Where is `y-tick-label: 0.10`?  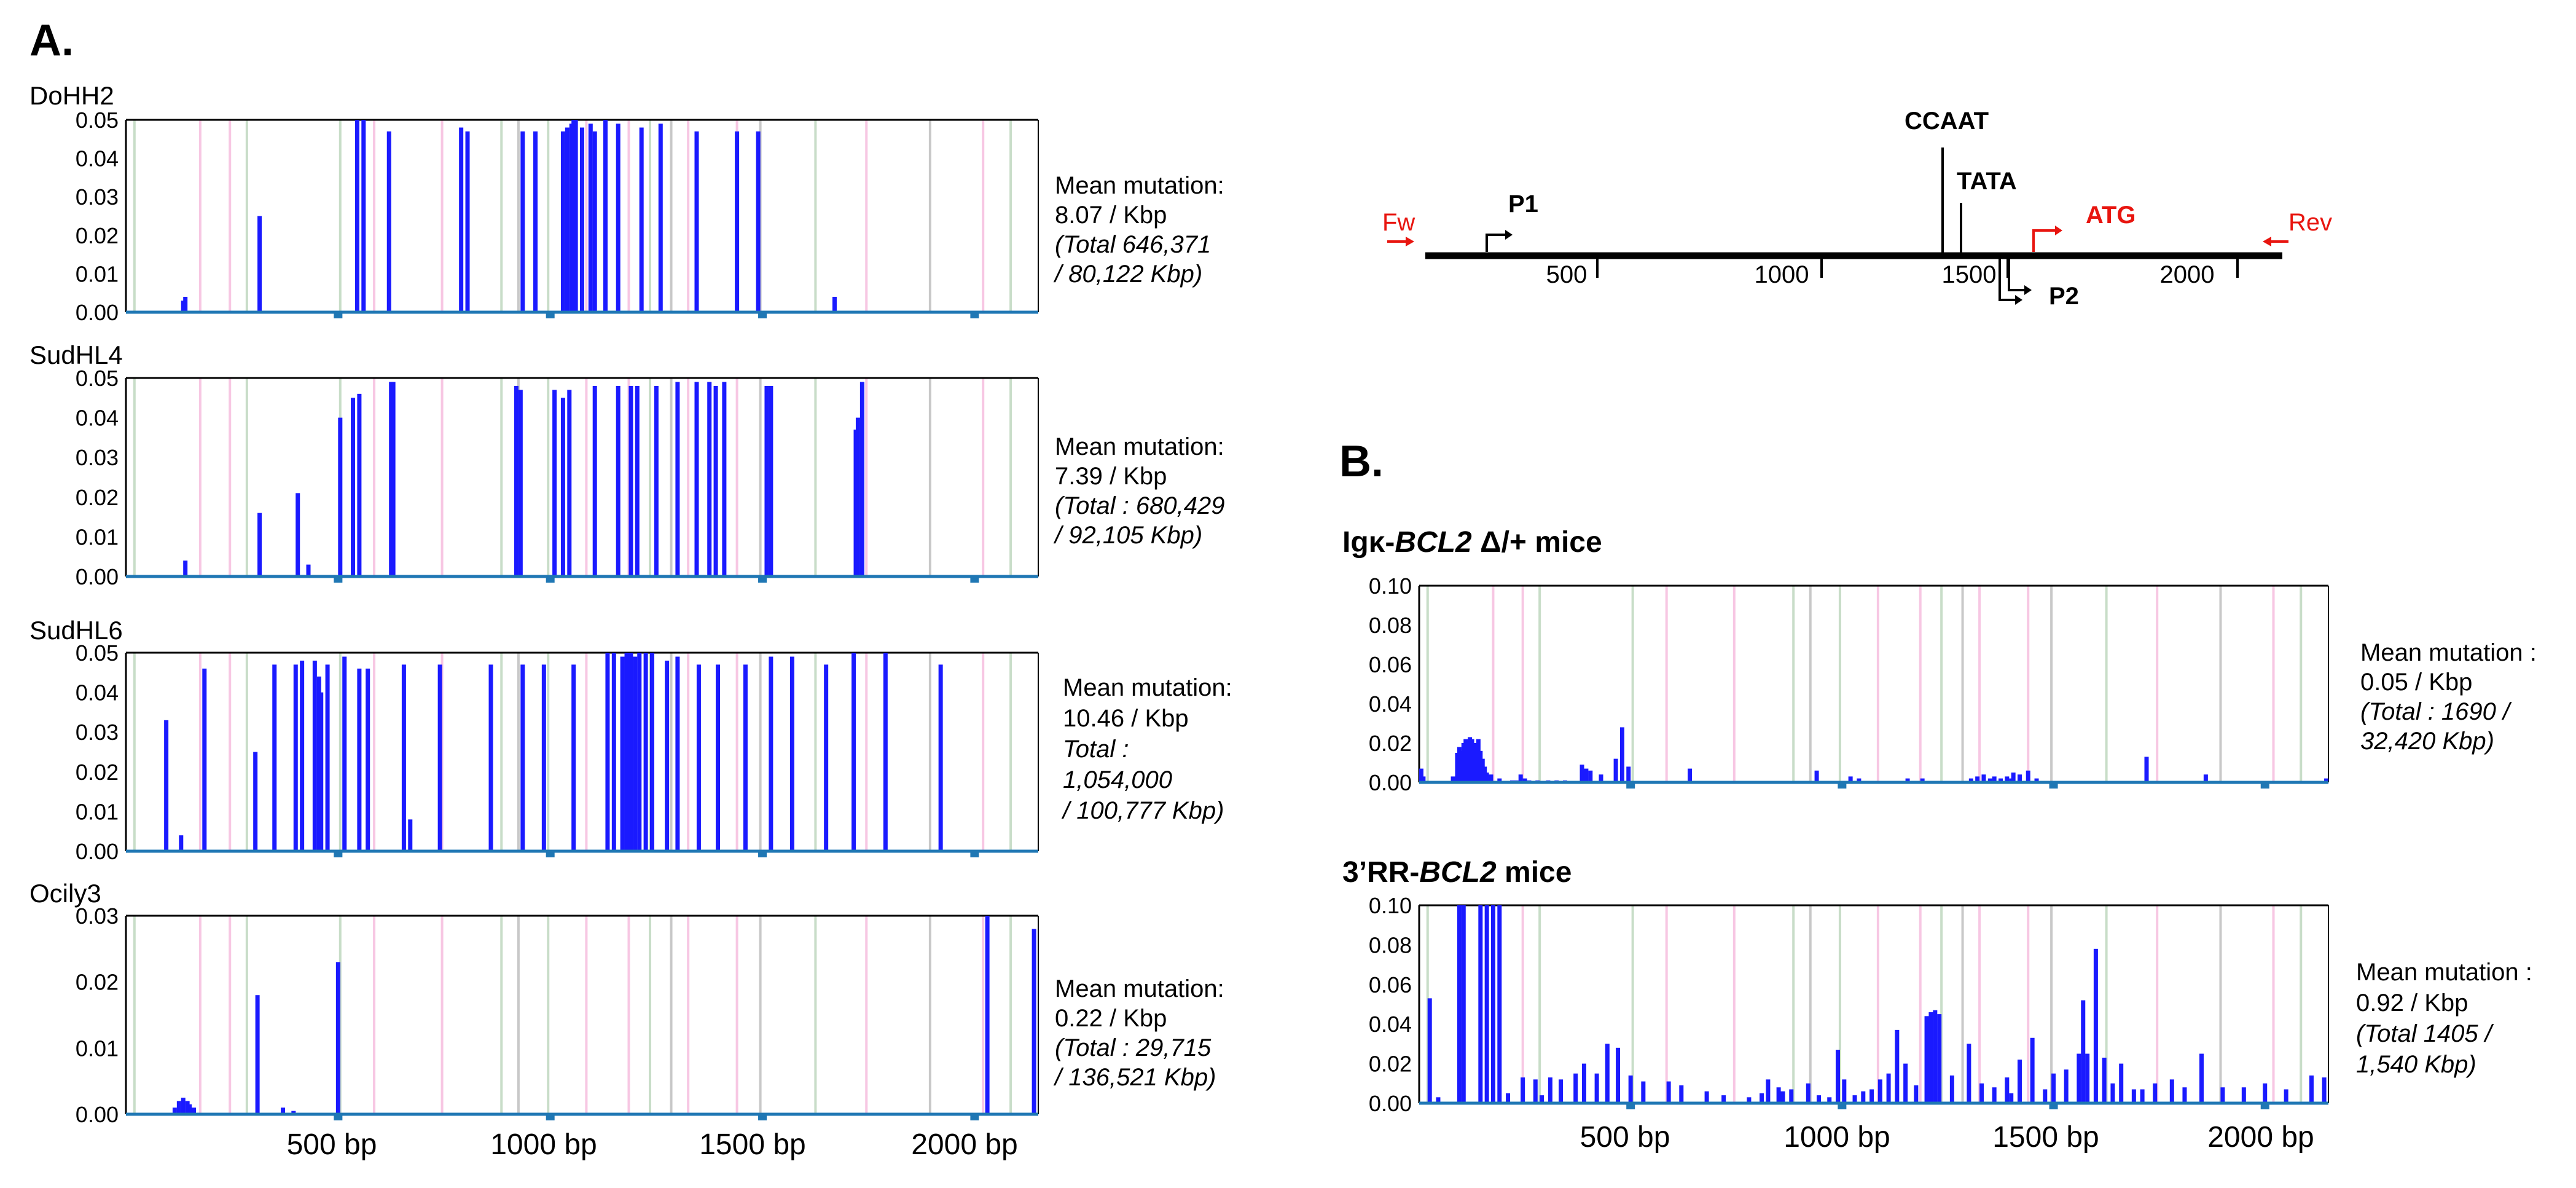
y-tick-label: 0.10 is located at coordinates (1391, 586).